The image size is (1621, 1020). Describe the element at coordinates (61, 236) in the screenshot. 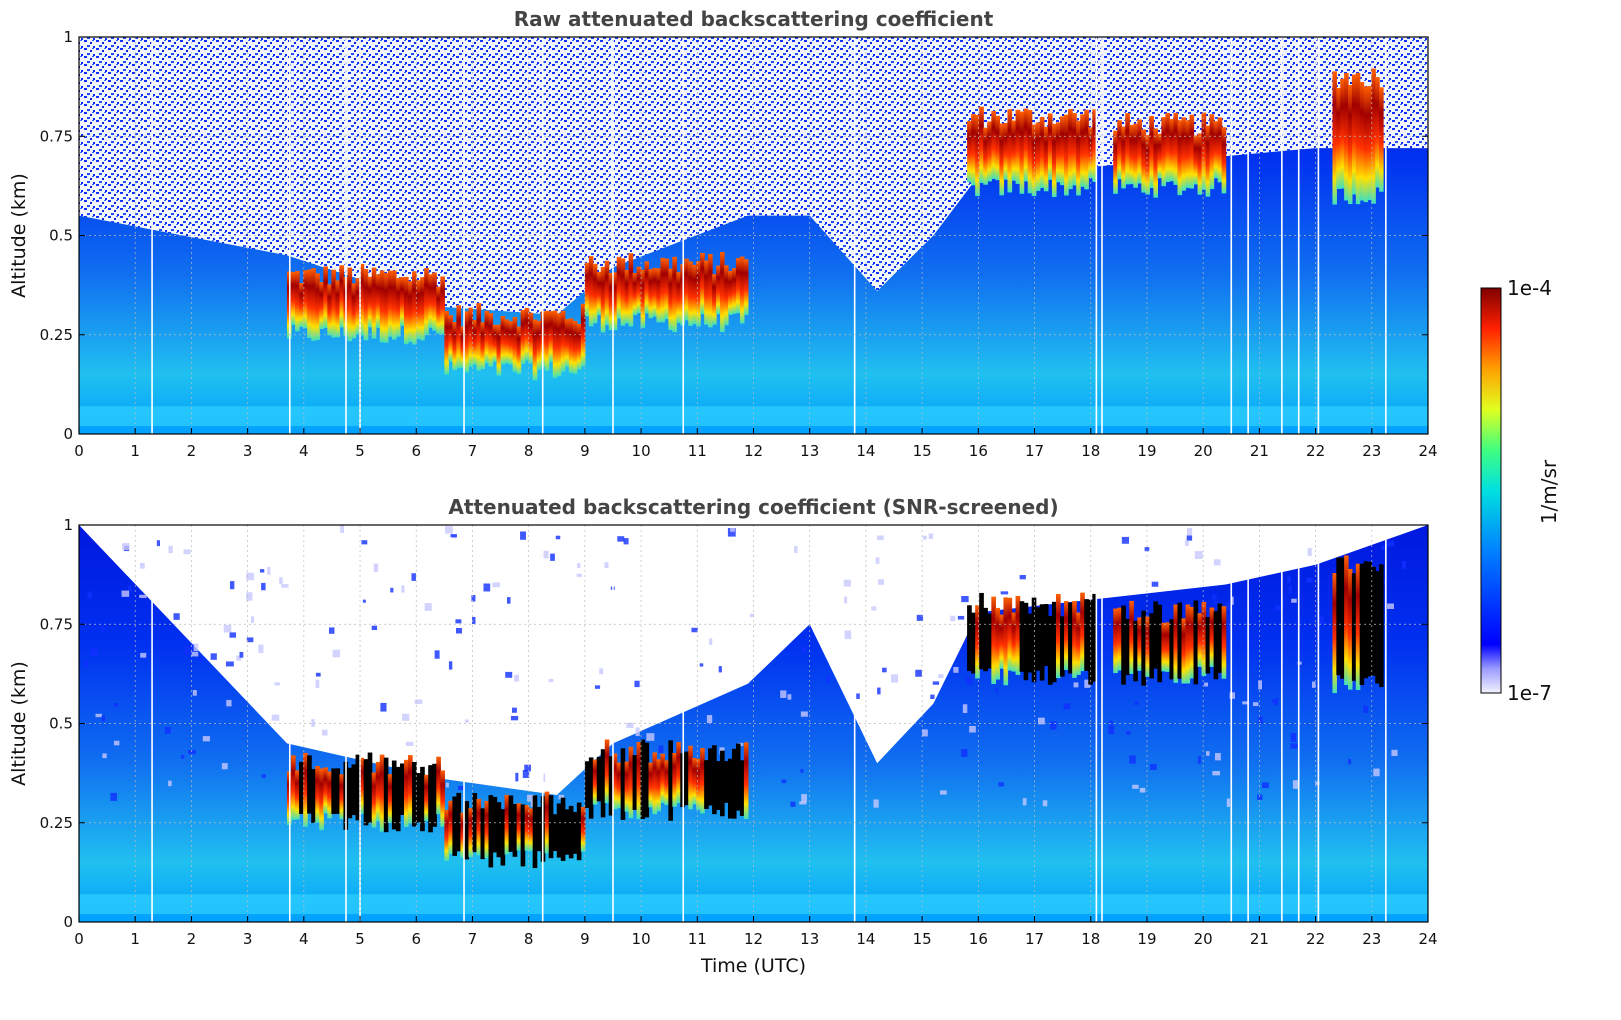

I see `y-tick-label: 0.5` at that location.